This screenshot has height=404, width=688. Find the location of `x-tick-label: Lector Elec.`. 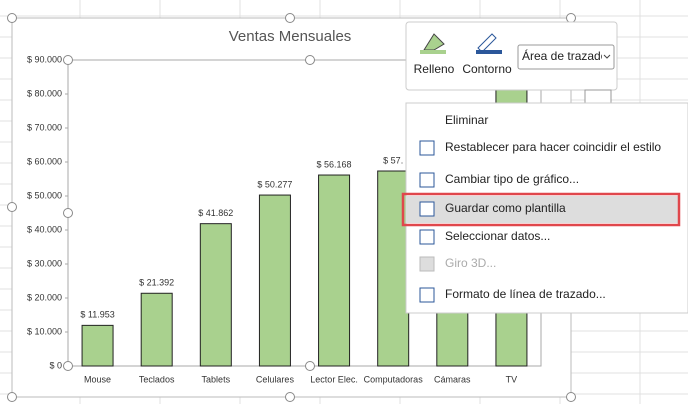

x-tick-label: Lector Elec. is located at coordinates (334, 379).